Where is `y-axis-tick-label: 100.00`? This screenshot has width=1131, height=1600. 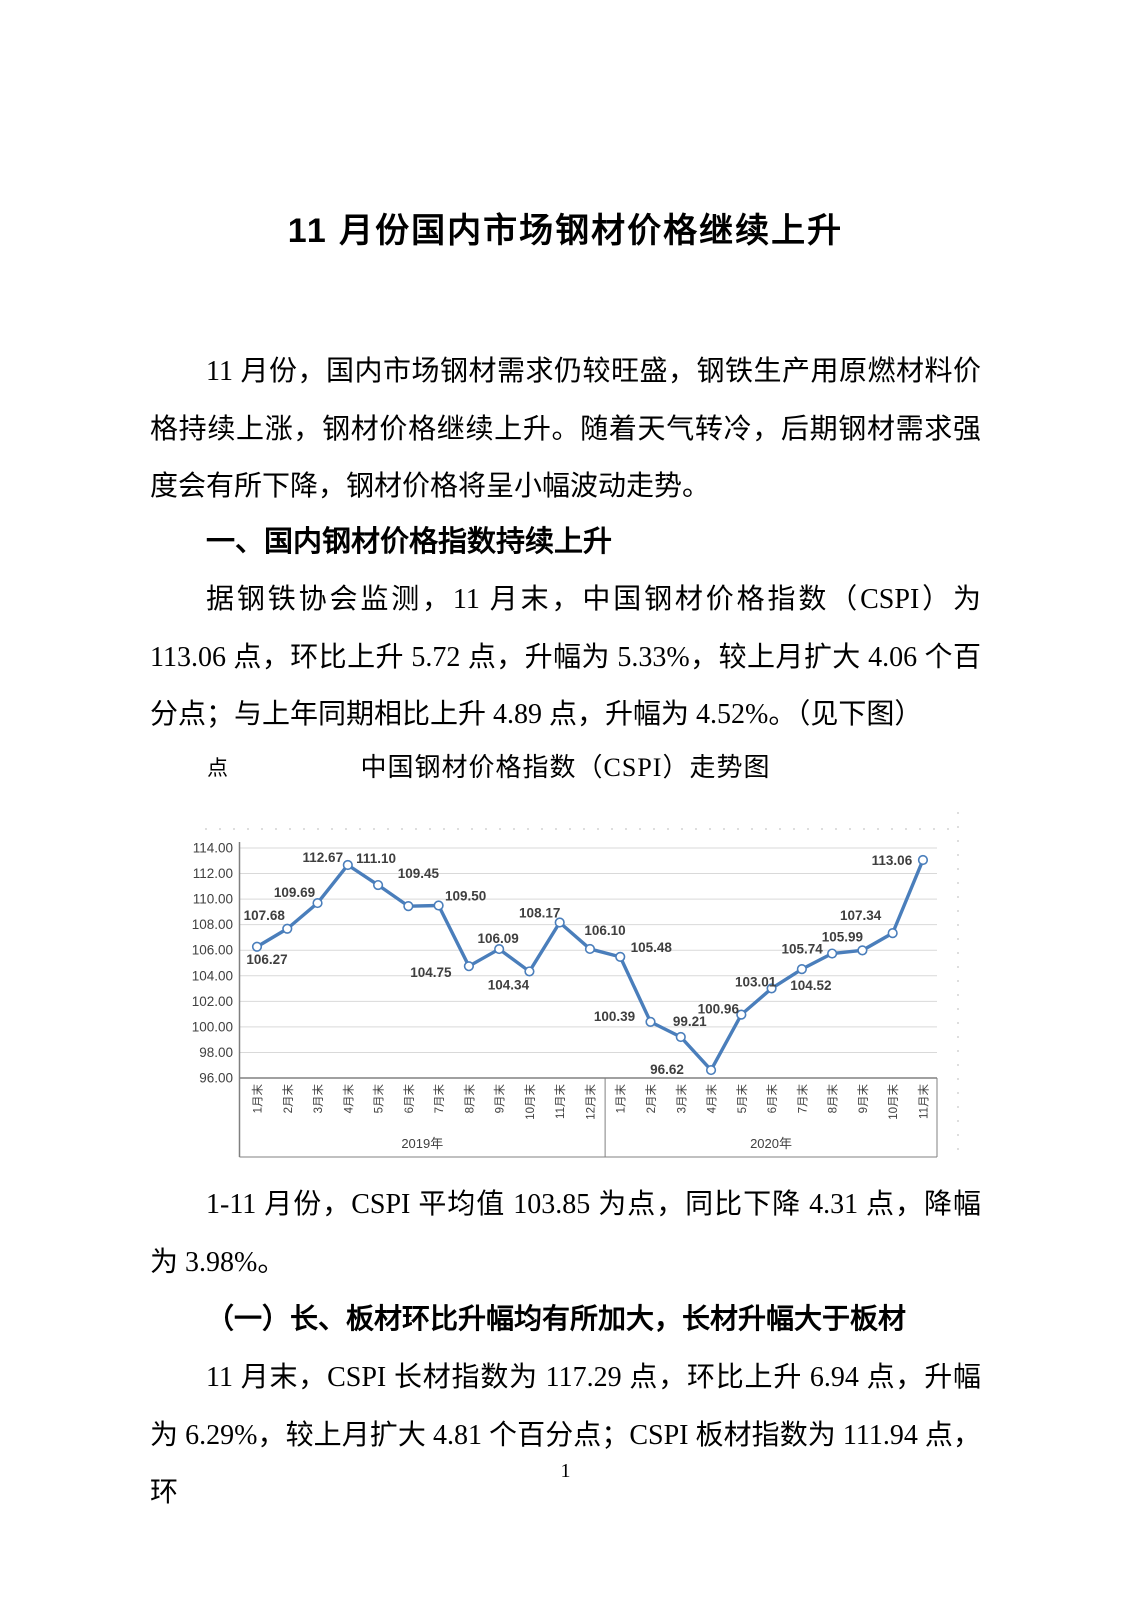 y-axis-tick-label: 100.00 is located at coordinates (212, 1026).